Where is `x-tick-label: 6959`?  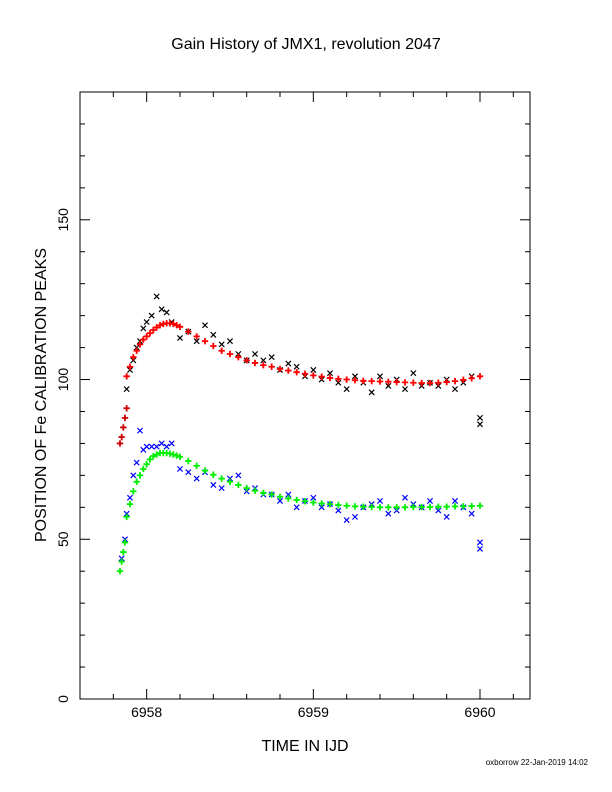
x-tick-label: 6959 is located at coordinates (313, 712).